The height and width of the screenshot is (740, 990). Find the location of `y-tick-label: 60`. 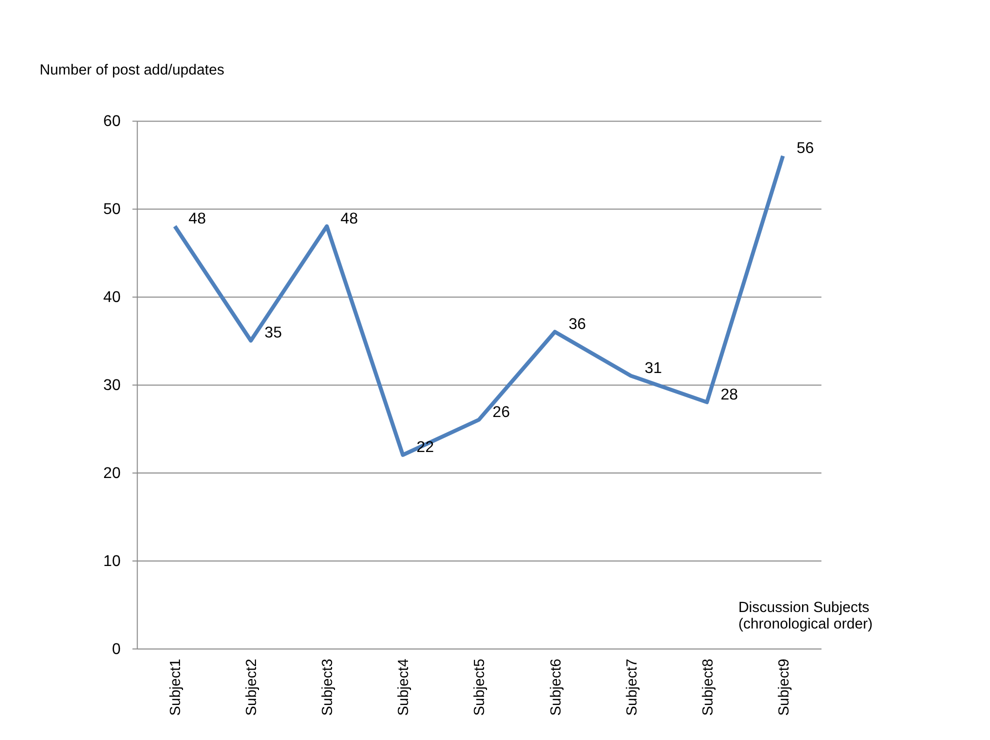

y-tick-label: 60 is located at coordinates (112, 121).